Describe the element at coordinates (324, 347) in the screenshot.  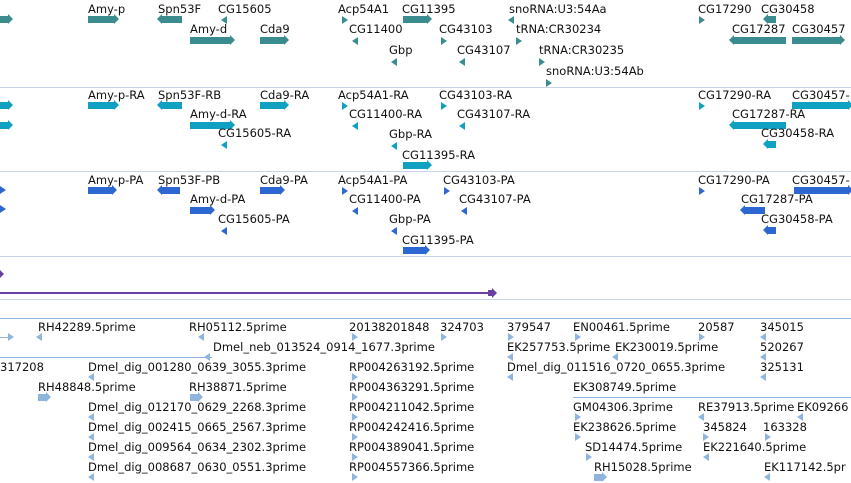
I see `est-label: Dmel_neb_013524_0914_1677.3prime` at that location.